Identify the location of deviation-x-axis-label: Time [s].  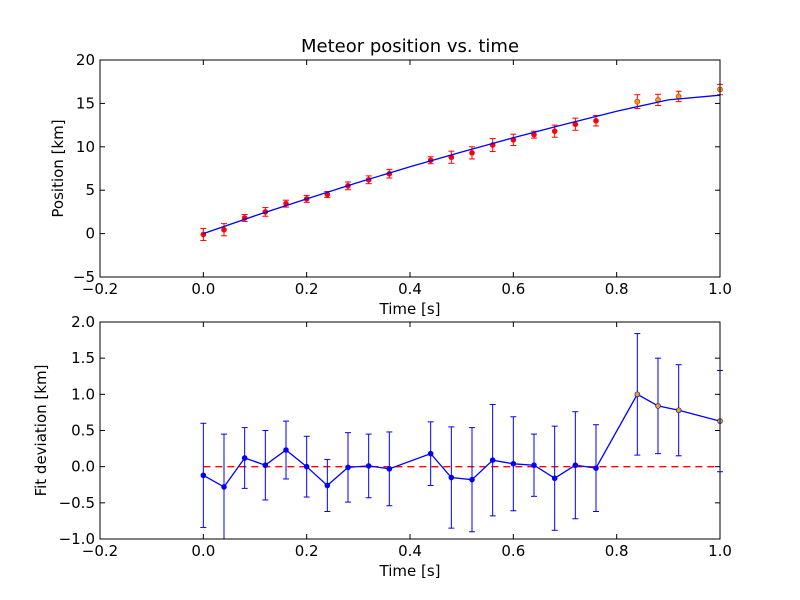
(410, 571).